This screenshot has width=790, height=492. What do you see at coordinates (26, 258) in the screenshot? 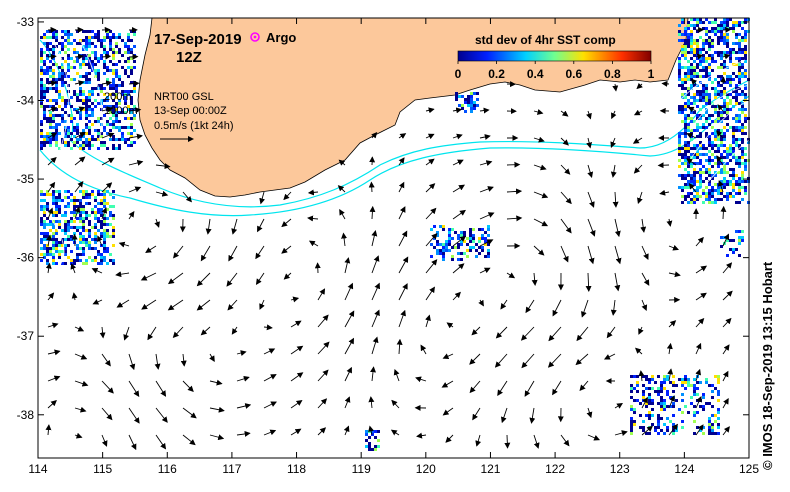
I see `y-tick-label: -36` at bounding box center [26, 258].